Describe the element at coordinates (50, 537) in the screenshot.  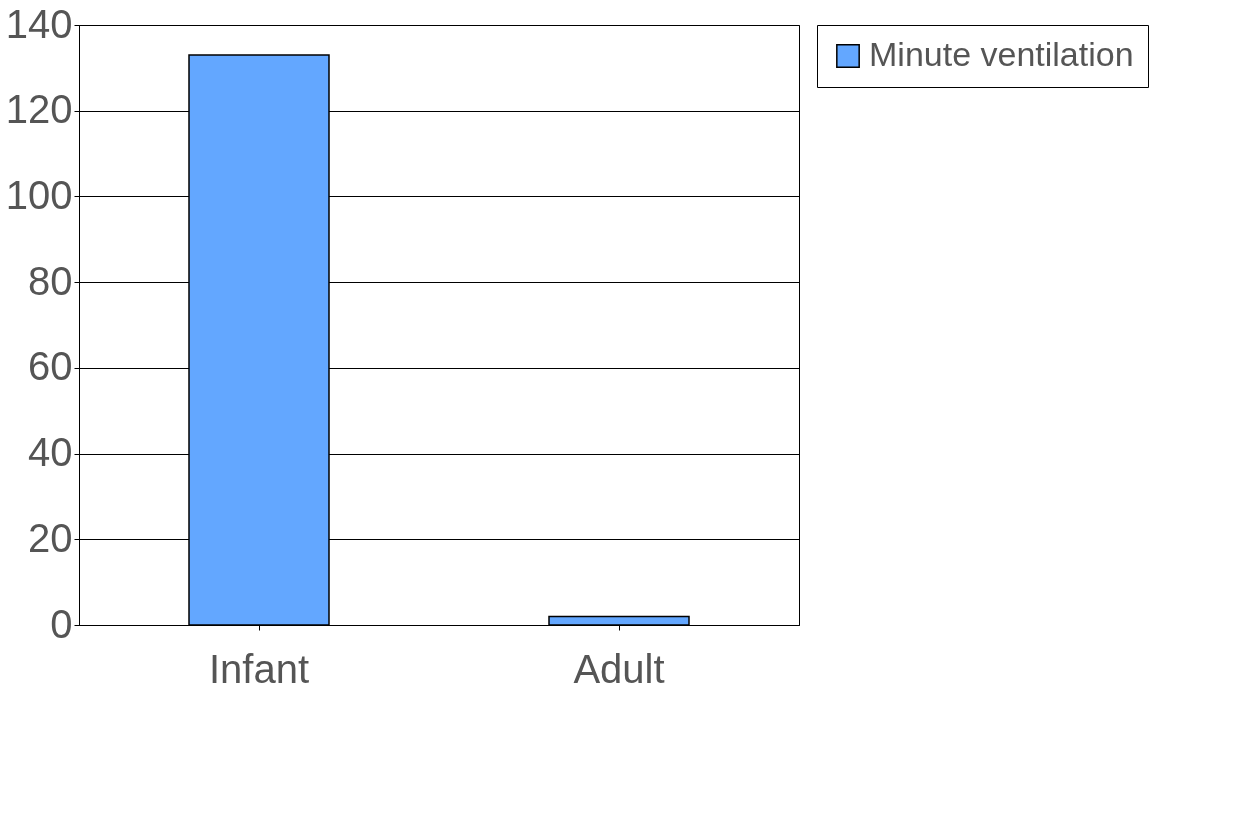
I see `y-tick-label: 20` at that location.